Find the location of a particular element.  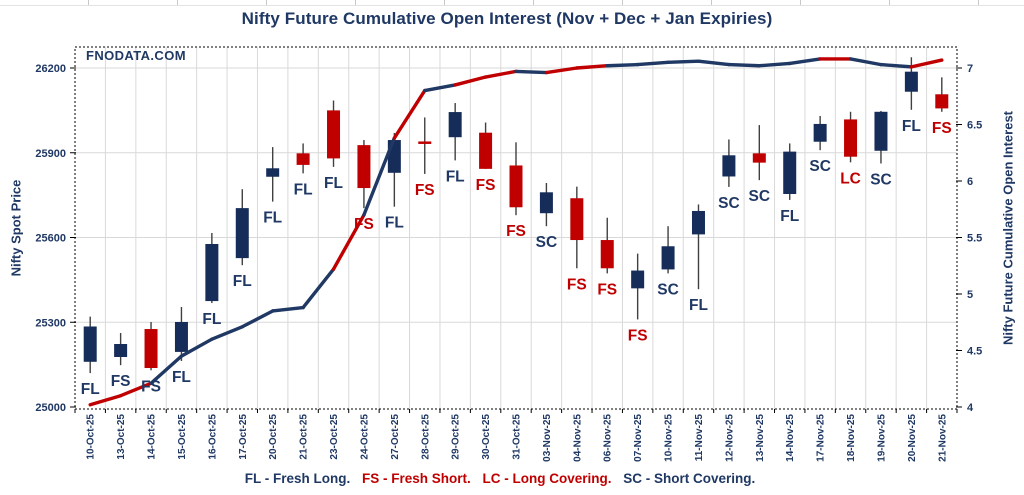

x-axis-date-label: 23-Oct-25 is located at coordinates (334, 437).